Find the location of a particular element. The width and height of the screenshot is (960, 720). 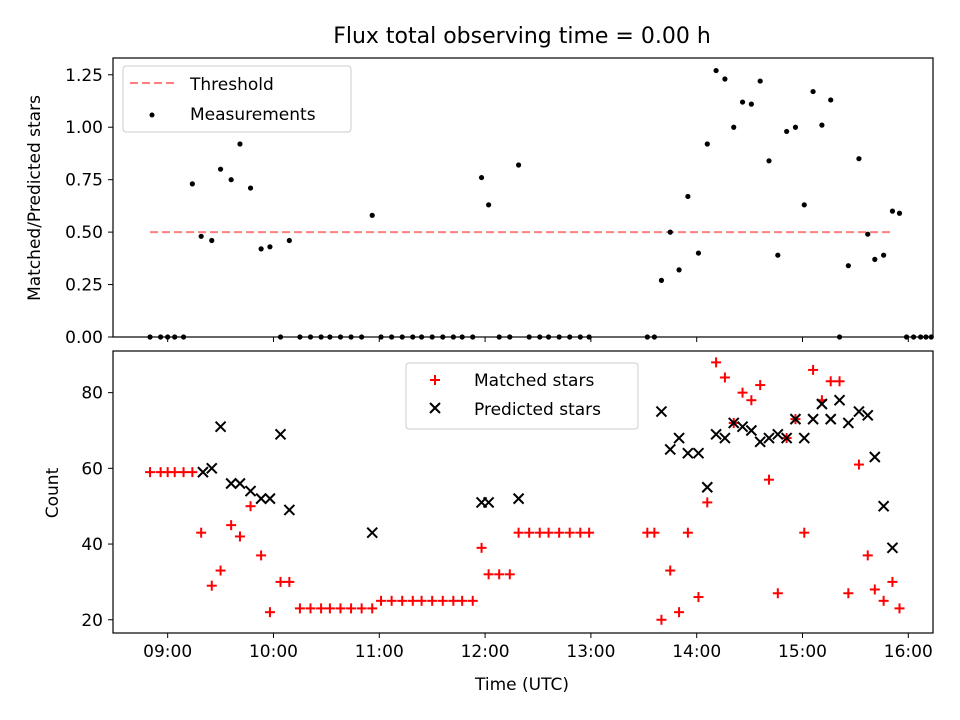

top-y-tick-label: 0.75 is located at coordinates (84, 181).